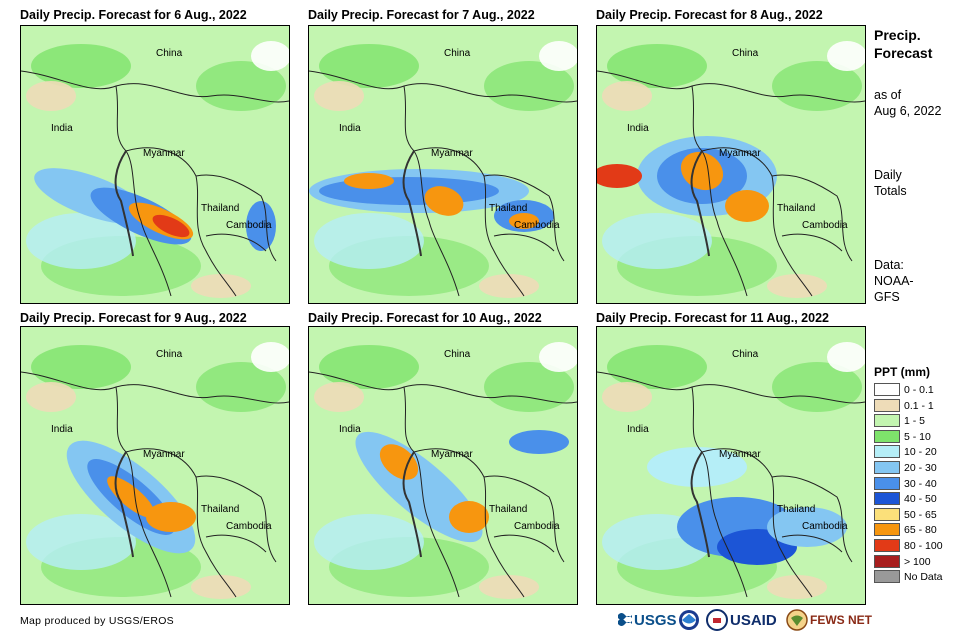 The image size is (967, 639). Describe the element at coordinates (425, 318) in the screenshot. I see `panel-title-5: Daily Precip. Forecast for 10 Aug., 2022` at that location.